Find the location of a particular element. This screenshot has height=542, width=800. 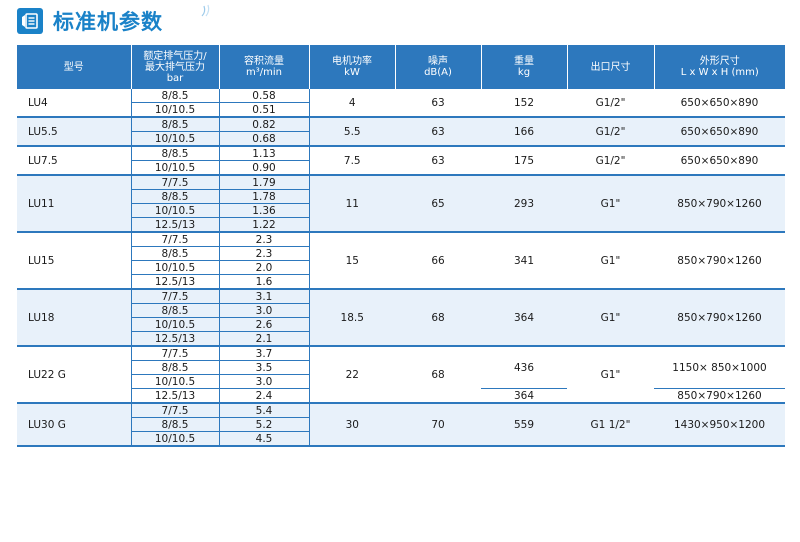

dimensions-cell: 1430×950×1200 is located at coordinates (719, 425).